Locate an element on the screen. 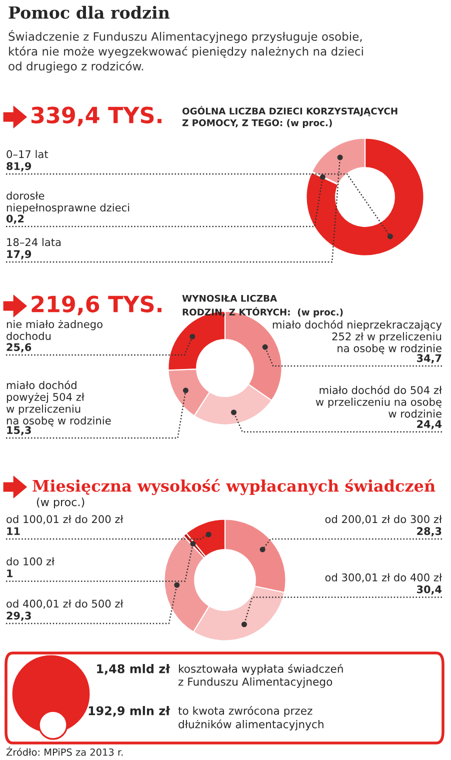 The height and width of the screenshot is (760, 451). data-label: 29,3 is located at coordinates (18, 616).